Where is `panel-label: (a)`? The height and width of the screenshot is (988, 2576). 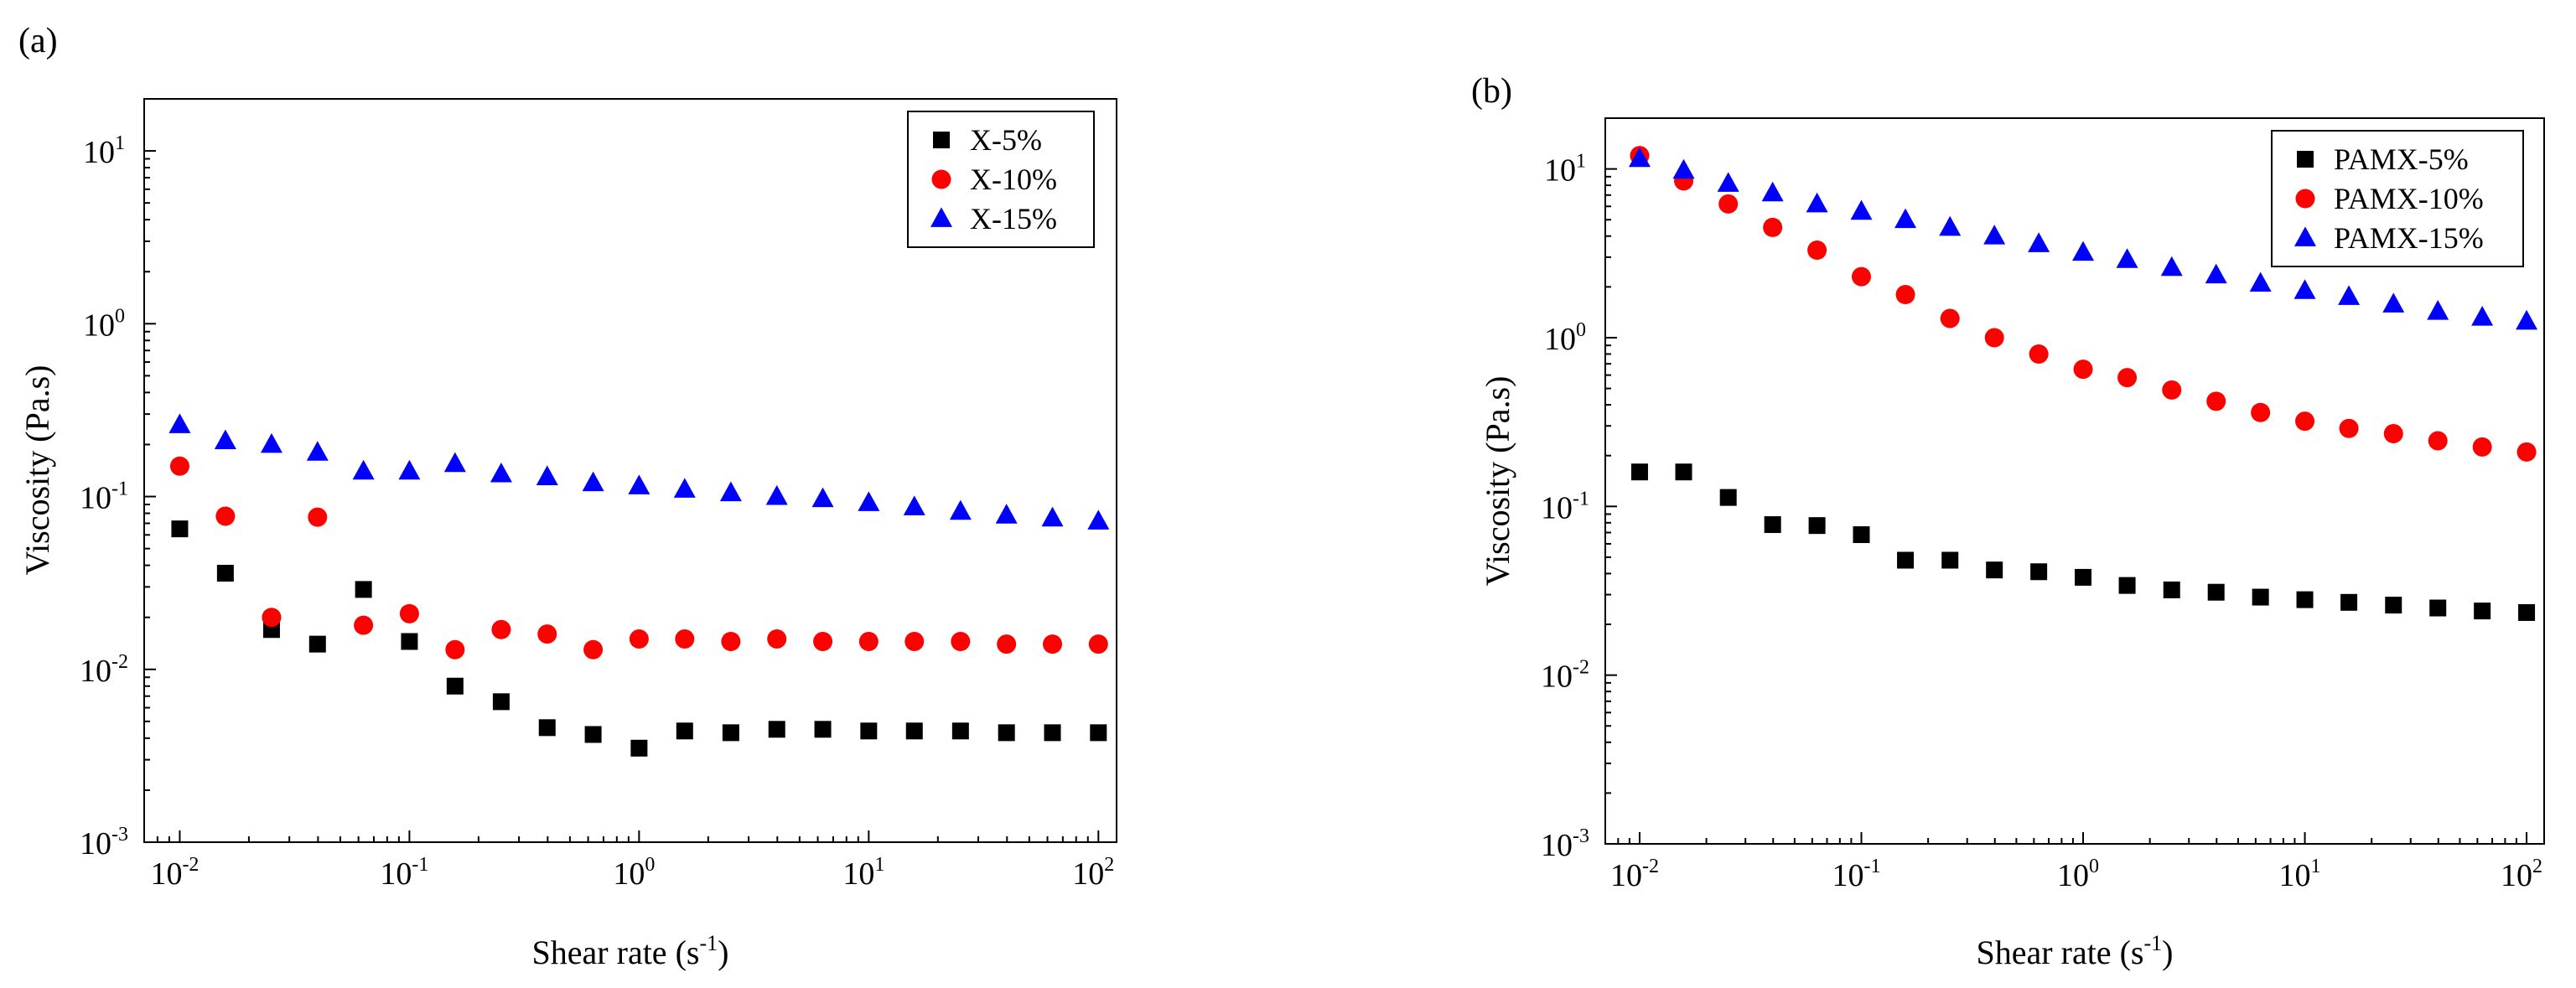
panel-label: (a) is located at coordinates (38, 41).